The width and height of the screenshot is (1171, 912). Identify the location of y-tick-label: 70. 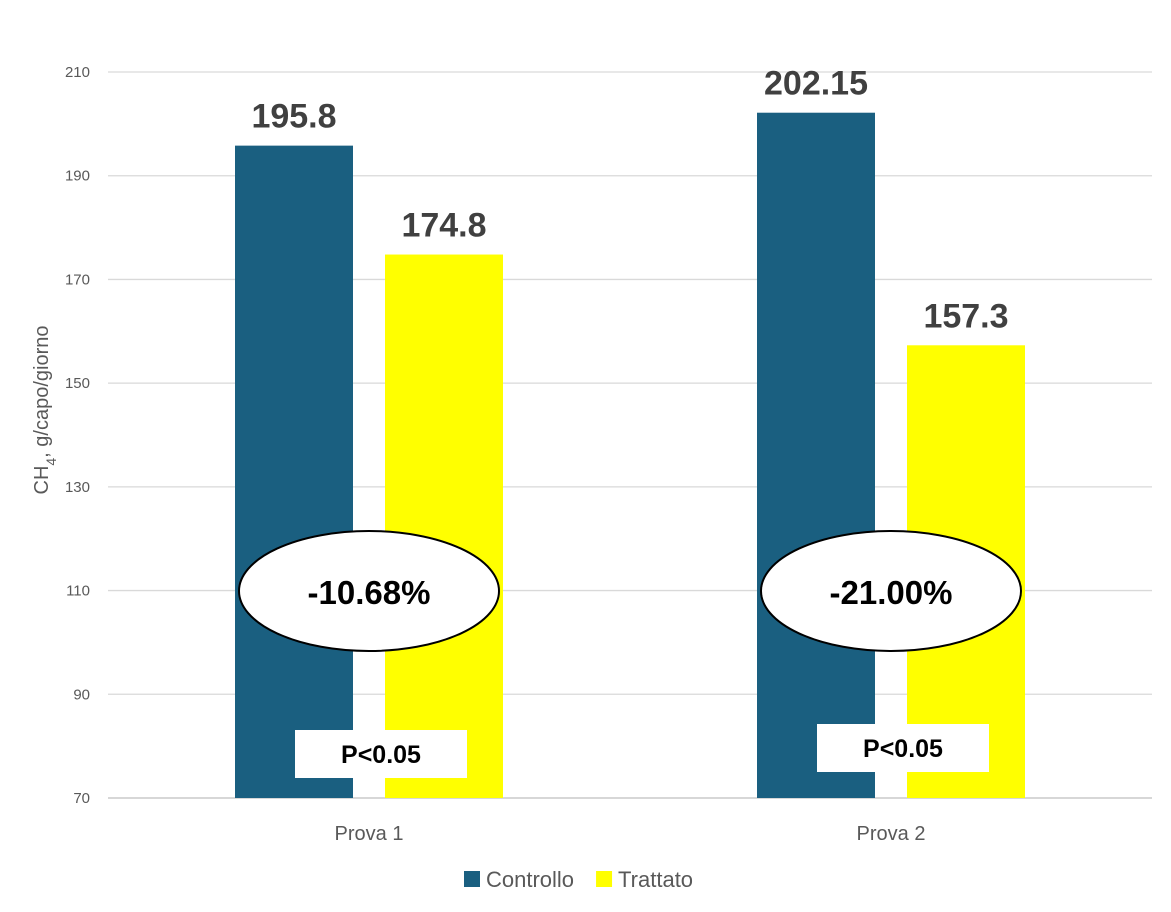
(81, 798).